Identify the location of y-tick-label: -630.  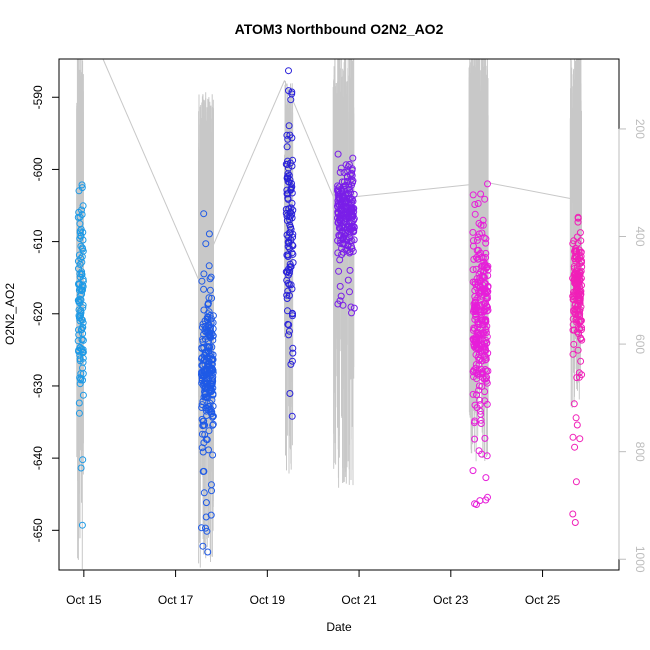
(38, 386).